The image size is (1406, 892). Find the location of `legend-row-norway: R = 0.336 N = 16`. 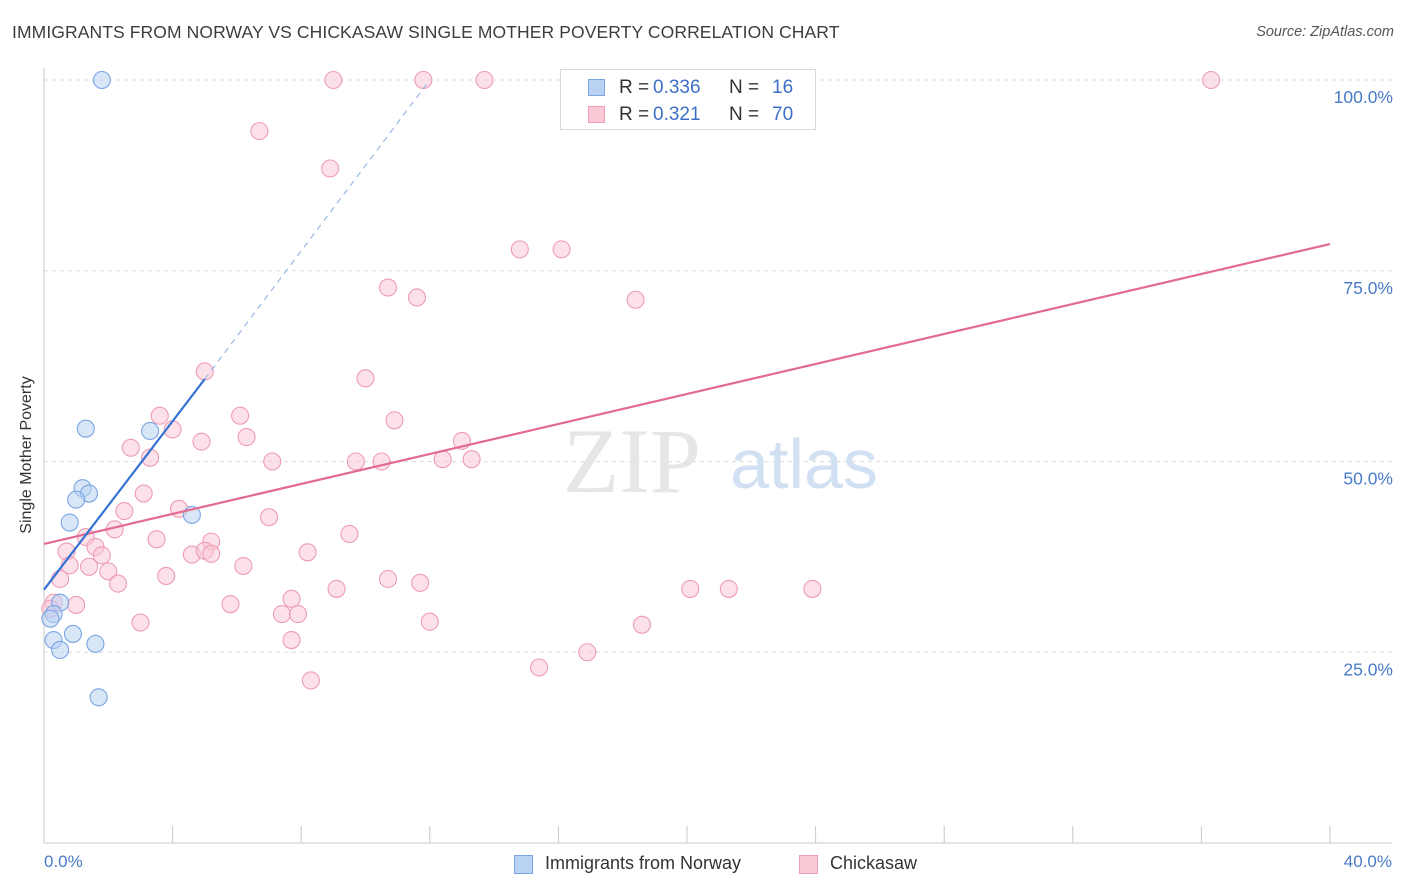

legend-row-norway: R = 0.336 N = 16 is located at coordinates (689, 87).